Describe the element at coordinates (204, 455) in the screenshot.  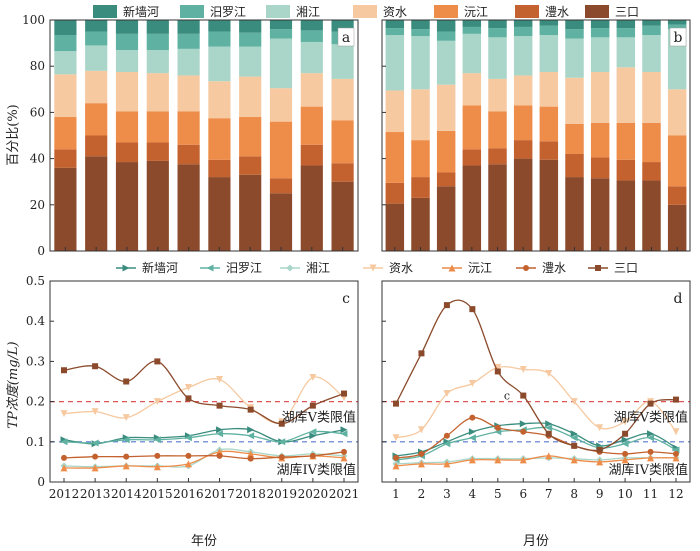
I see `series-line-c-澧水` at that location.